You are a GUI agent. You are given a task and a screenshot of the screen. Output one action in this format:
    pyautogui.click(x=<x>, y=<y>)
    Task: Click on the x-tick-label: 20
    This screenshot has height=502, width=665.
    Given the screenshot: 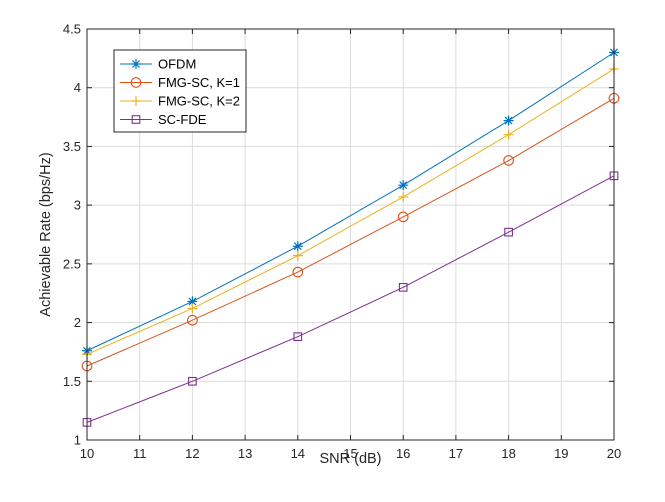 What is the action you would take?
    pyautogui.click(x=614, y=453)
    